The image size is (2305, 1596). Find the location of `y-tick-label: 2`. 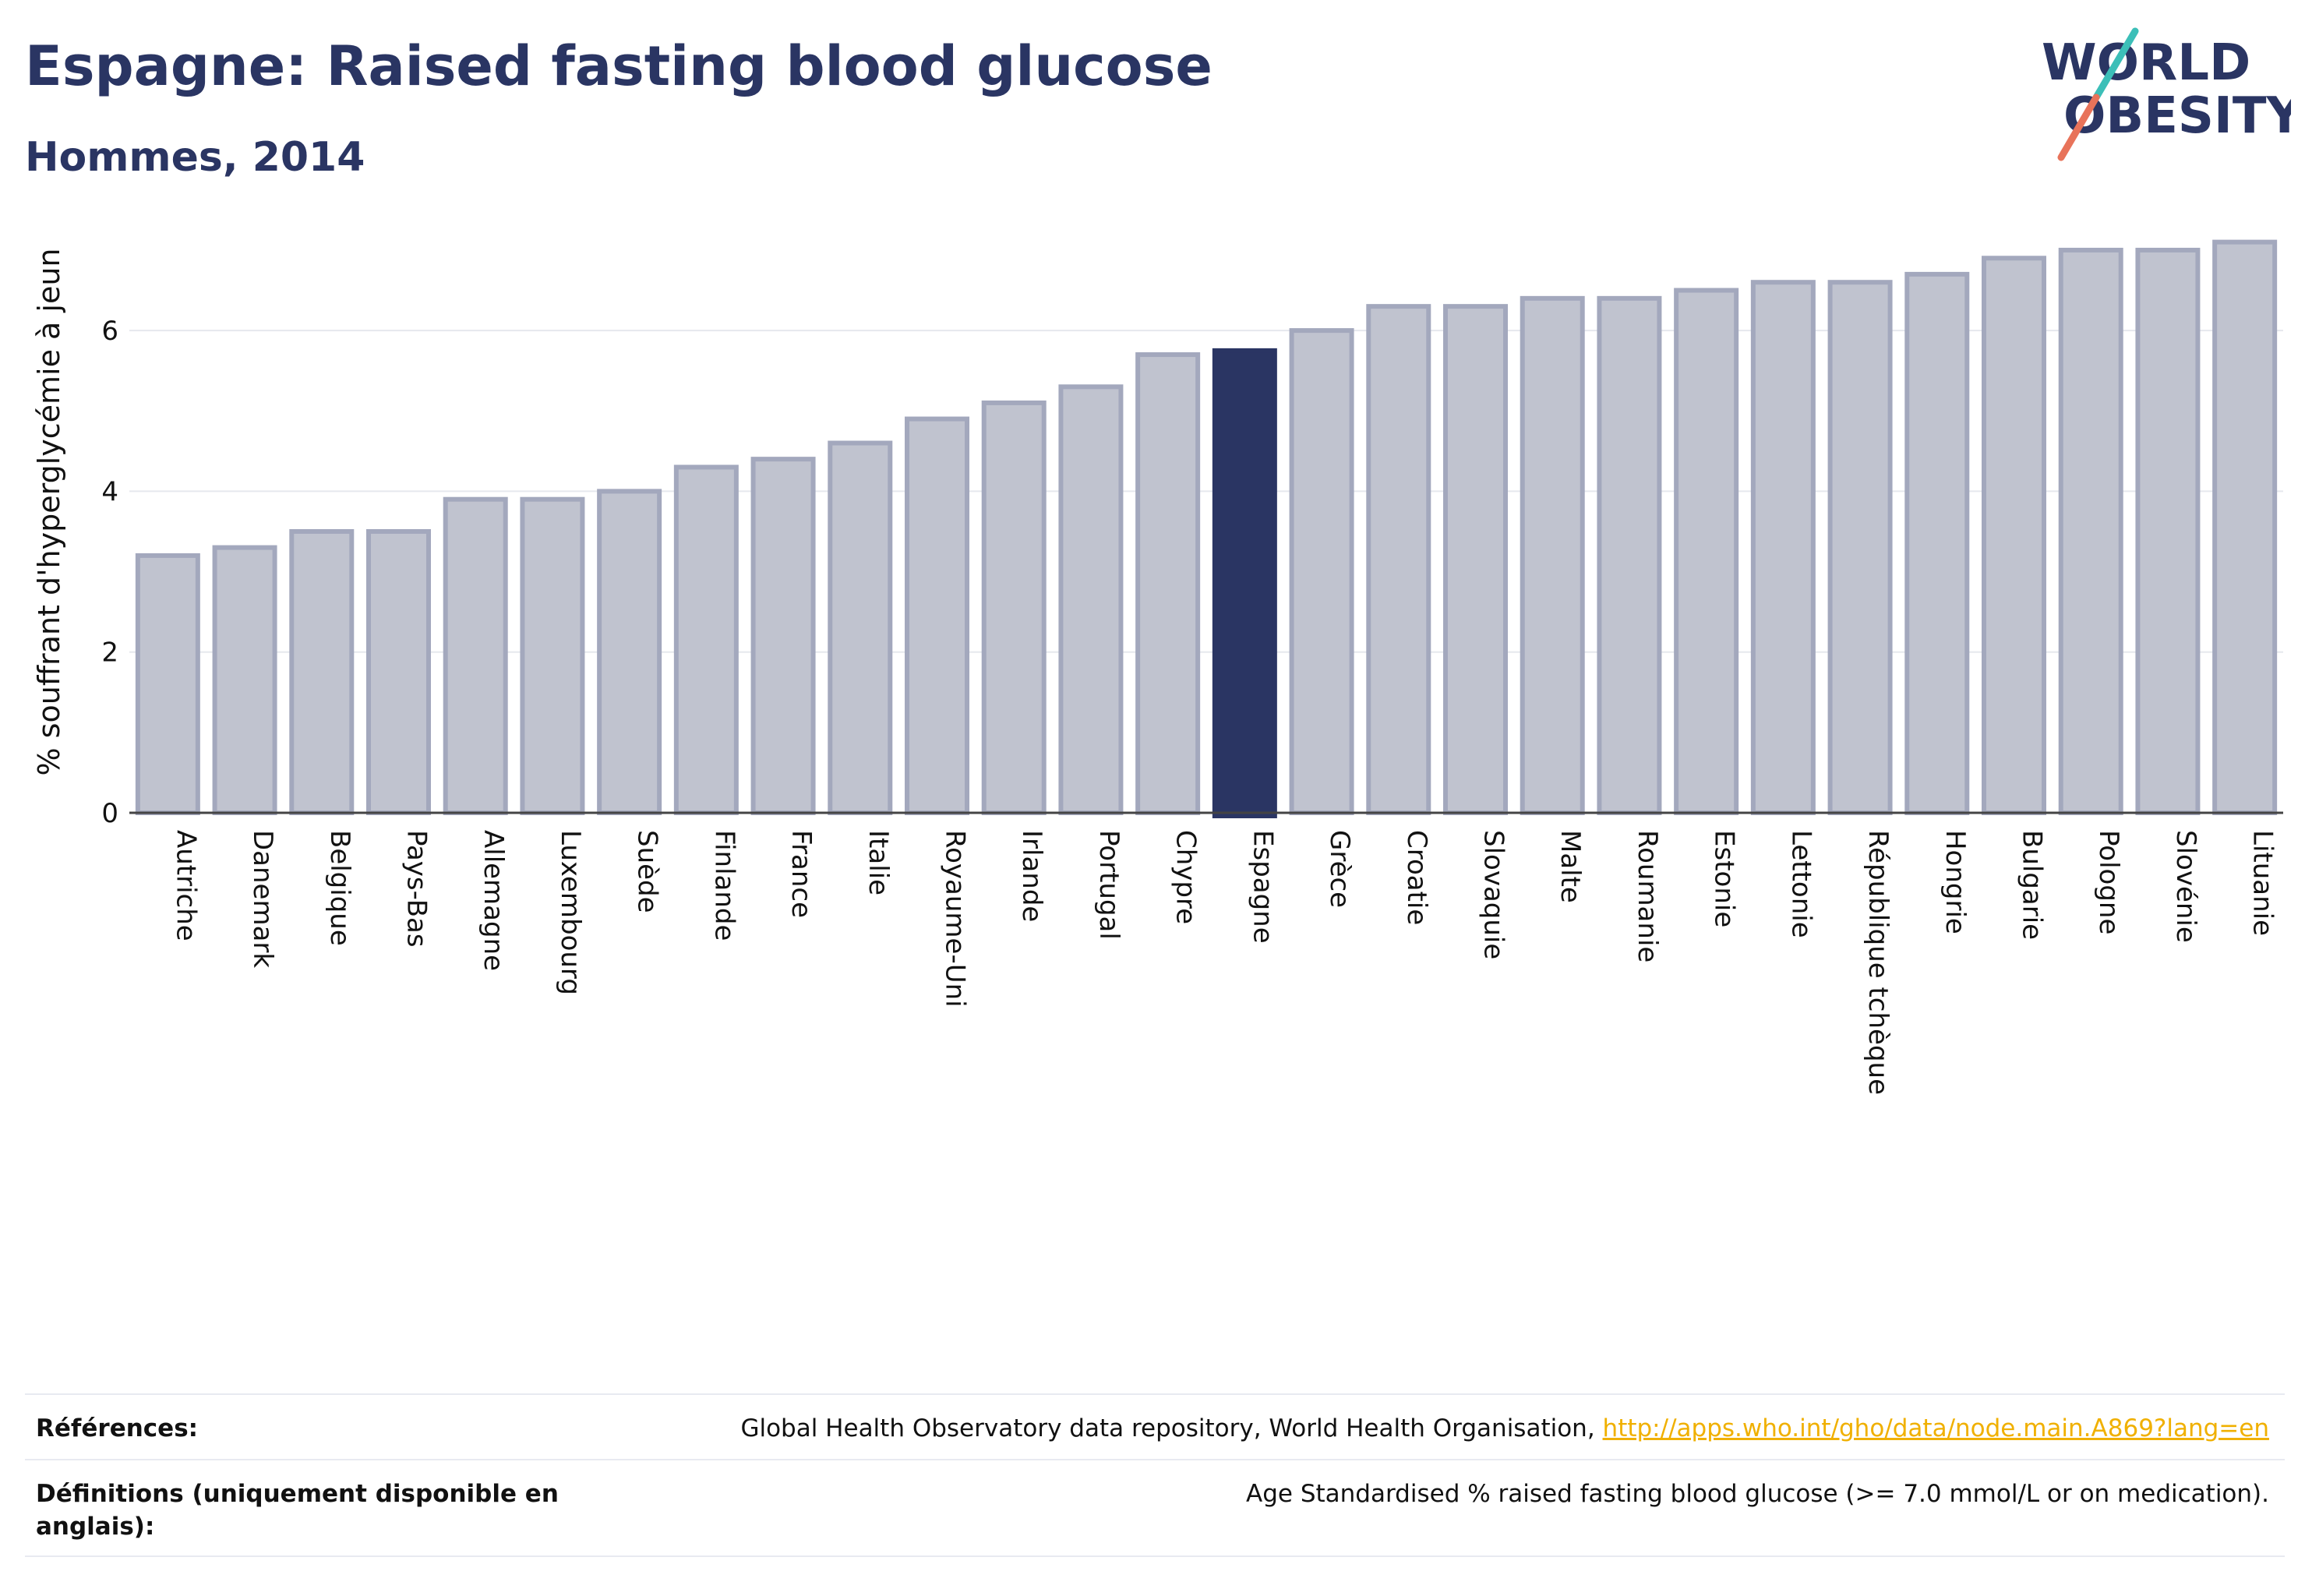

y-tick-label: 2 is located at coordinates (109, 653).